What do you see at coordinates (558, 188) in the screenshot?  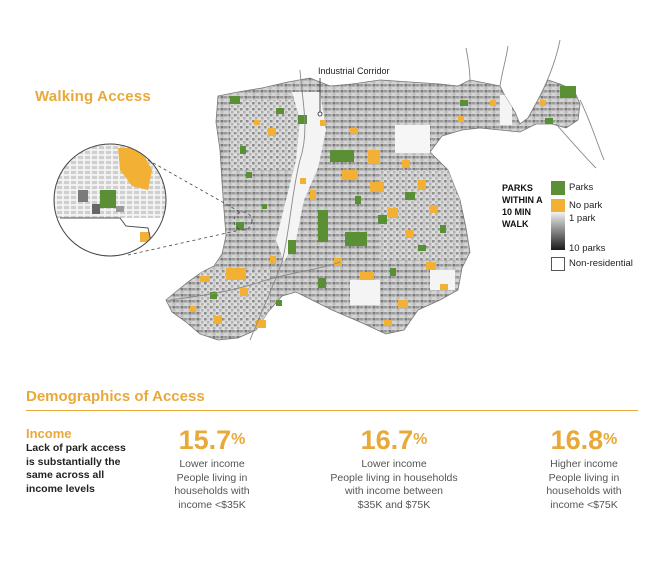 I see `parks-swatch` at bounding box center [558, 188].